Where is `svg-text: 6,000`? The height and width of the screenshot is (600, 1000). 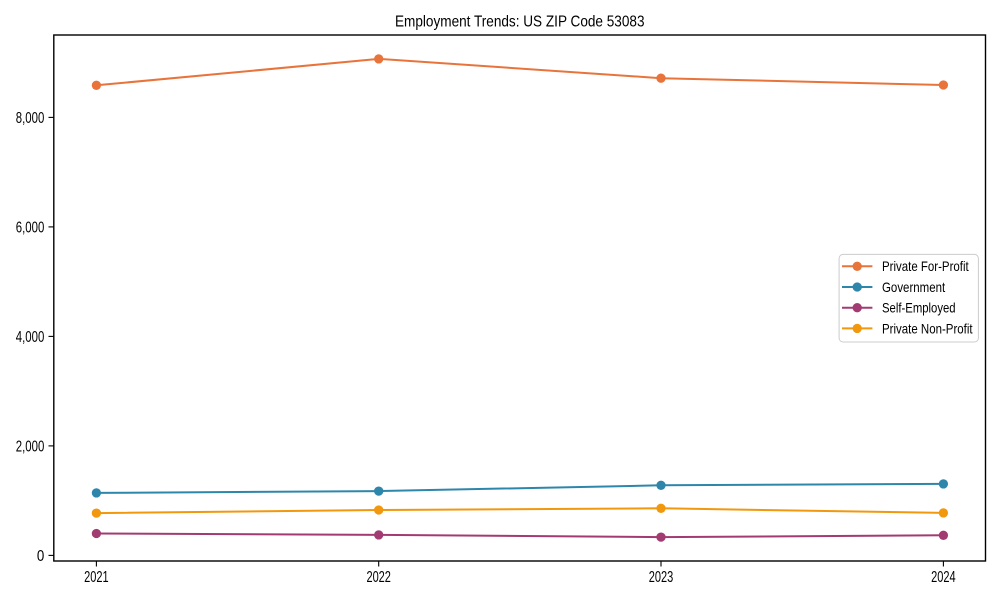 svg-text: 6,000 is located at coordinates (30, 228).